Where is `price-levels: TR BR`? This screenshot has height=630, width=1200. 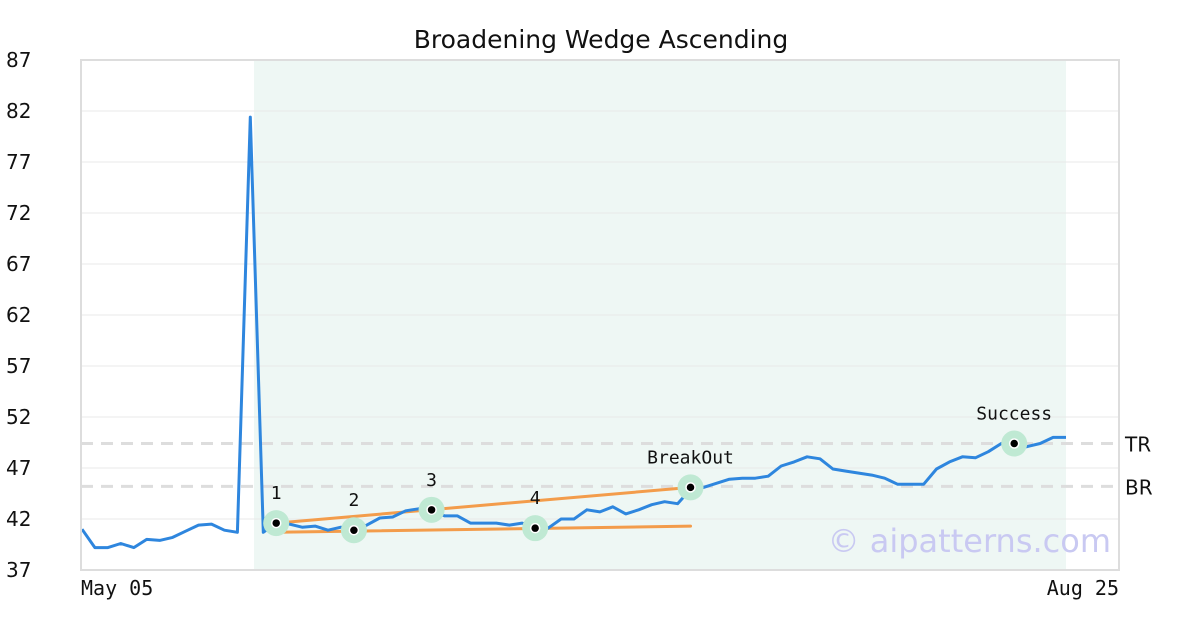
price-levels: TR BR is located at coordinates (617, 466).